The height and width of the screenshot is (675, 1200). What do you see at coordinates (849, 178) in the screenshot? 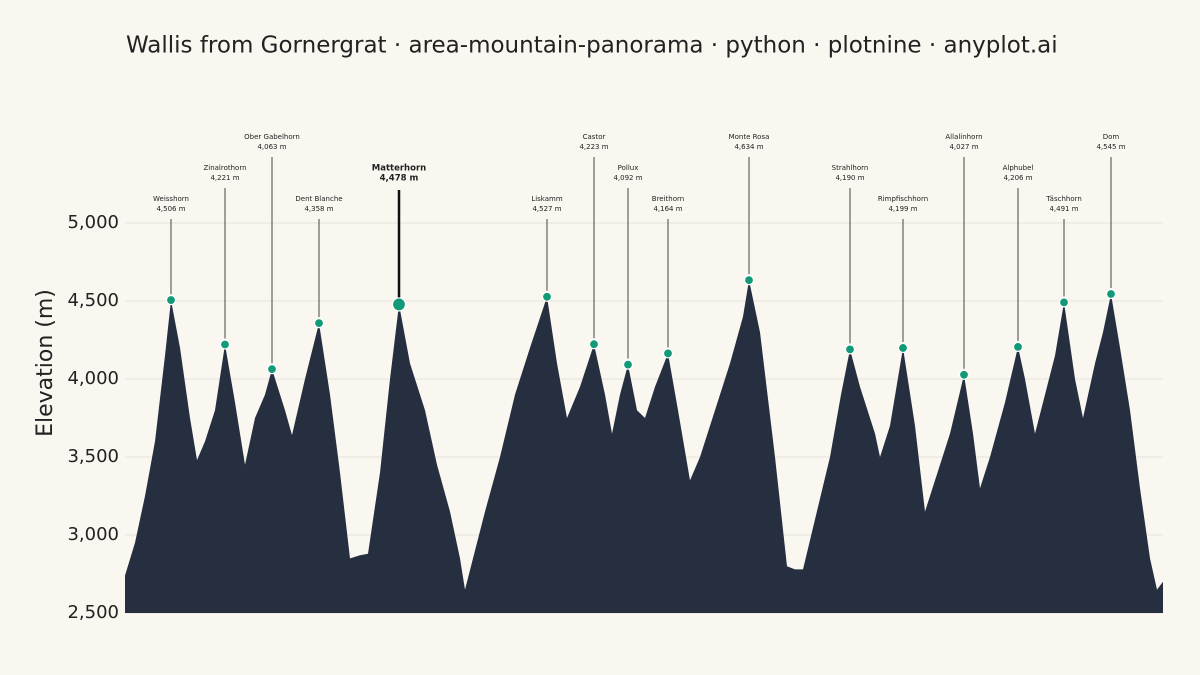
I see `peak-elevation-label: 4,190 m` at bounding box center [849, 178].